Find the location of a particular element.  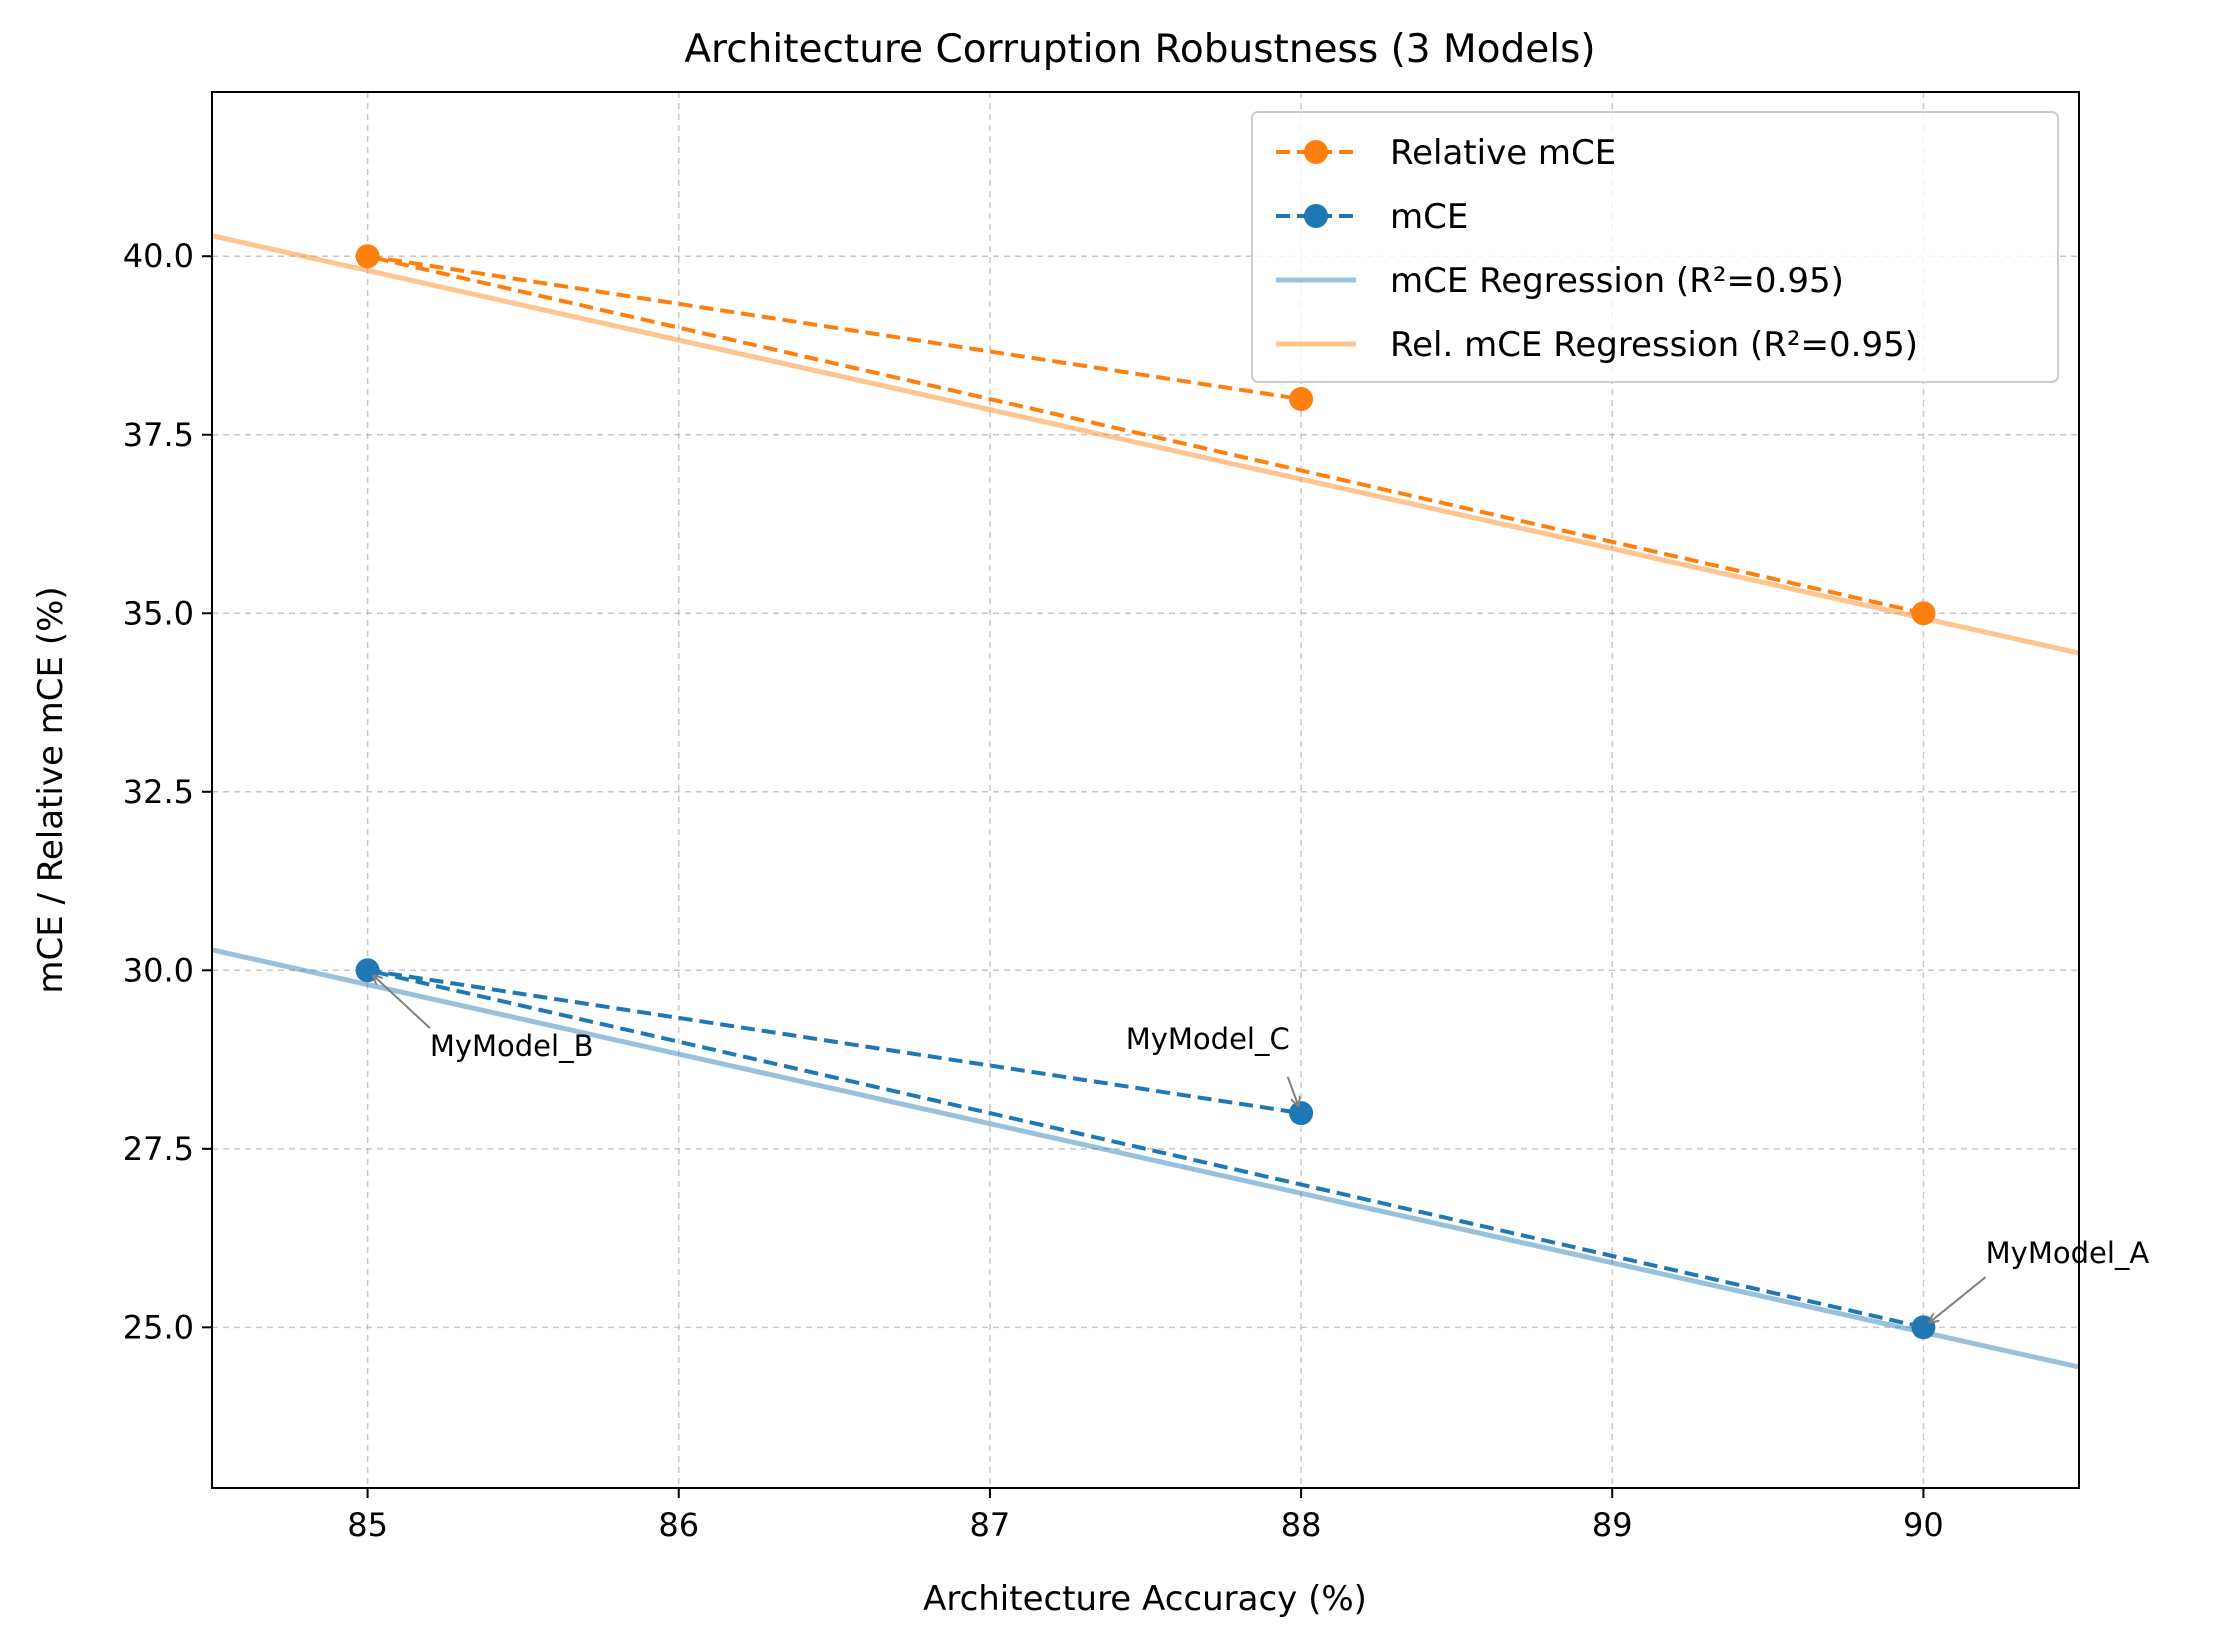

annotation-label: MyModel_A is located at coordinates (2068, 1253).